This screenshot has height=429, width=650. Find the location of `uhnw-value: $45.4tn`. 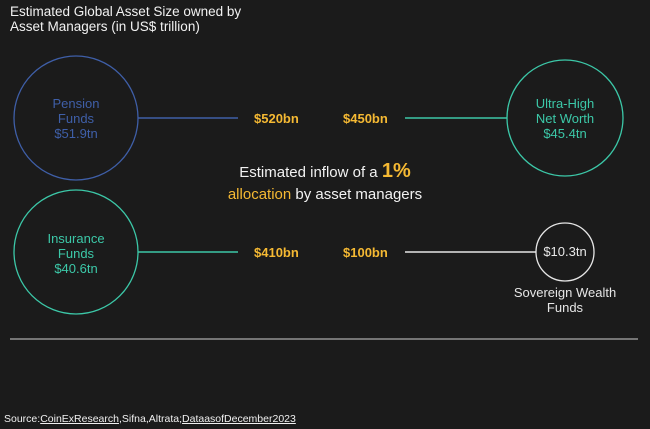

uhnw-value: $45.4tn is located at coordinates (565, 133).